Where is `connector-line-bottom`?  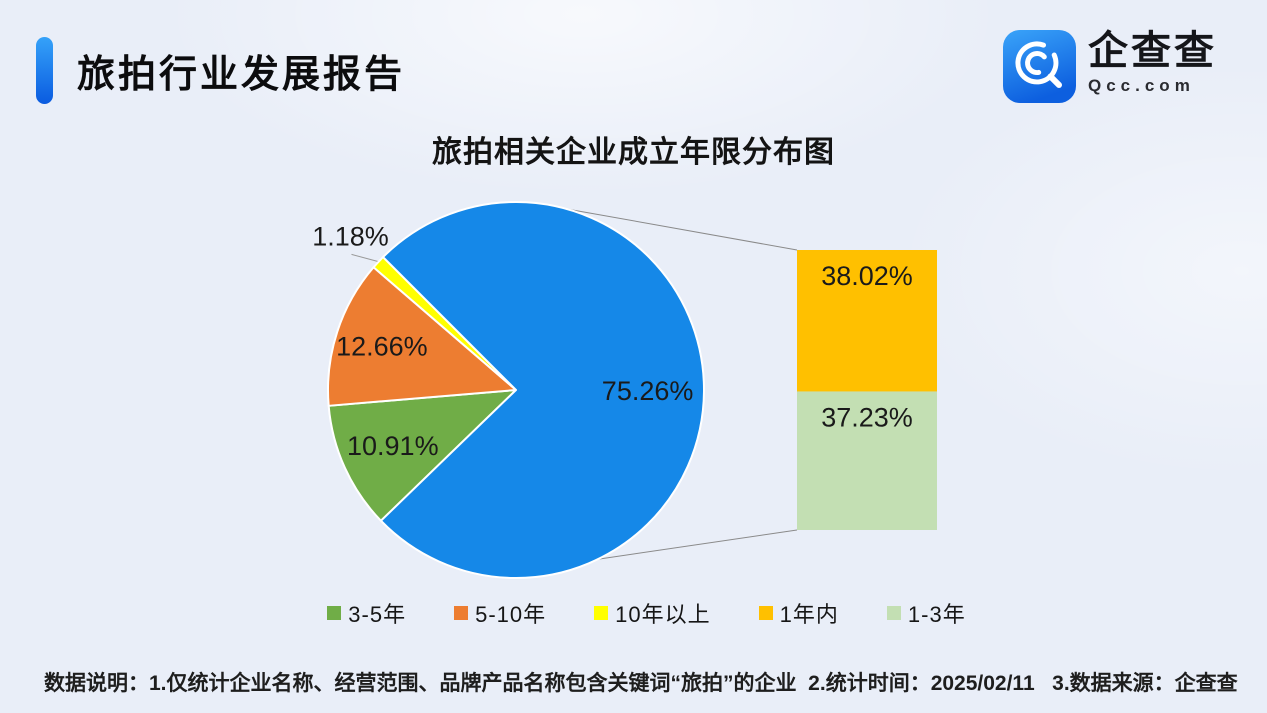 connector-line-bottom is located at coordinates (697, 544).